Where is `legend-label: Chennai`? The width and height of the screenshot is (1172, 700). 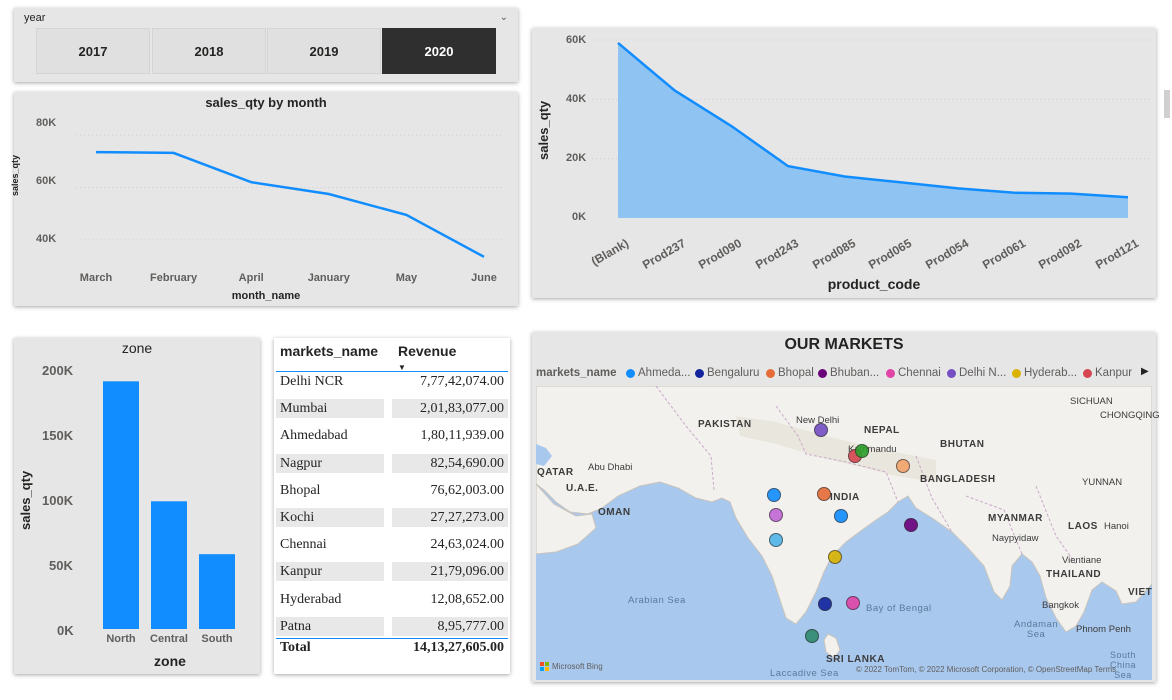 legend-label: Chennai is located at coordinates (919, 373).